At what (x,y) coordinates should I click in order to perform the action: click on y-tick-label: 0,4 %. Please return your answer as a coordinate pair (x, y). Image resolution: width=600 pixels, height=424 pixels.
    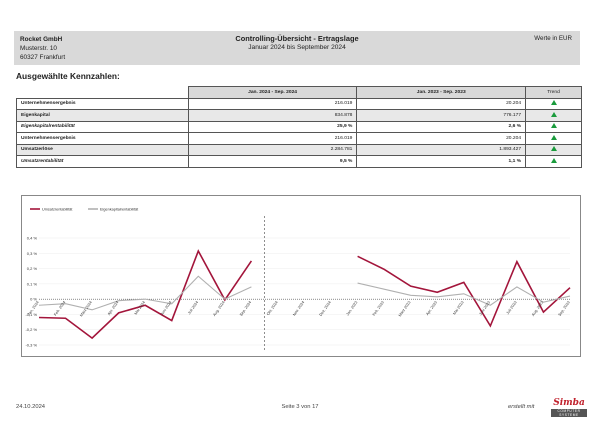
    Looking at the image, I should click on (32, 238).